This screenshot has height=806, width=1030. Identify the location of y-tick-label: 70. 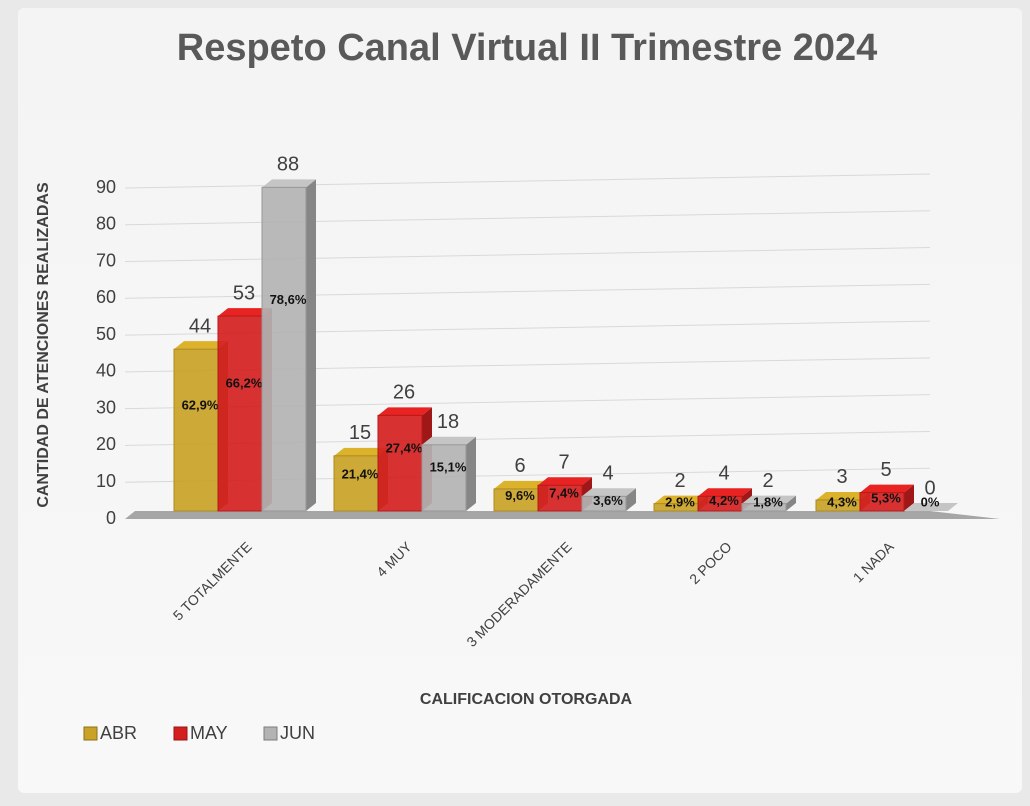
(106, 260).